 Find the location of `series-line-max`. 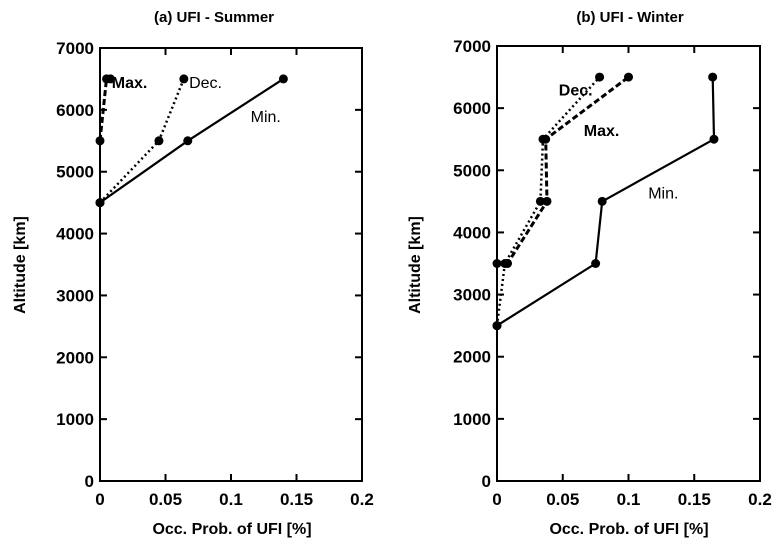

series-line-max is located at coordinates (563, 170).